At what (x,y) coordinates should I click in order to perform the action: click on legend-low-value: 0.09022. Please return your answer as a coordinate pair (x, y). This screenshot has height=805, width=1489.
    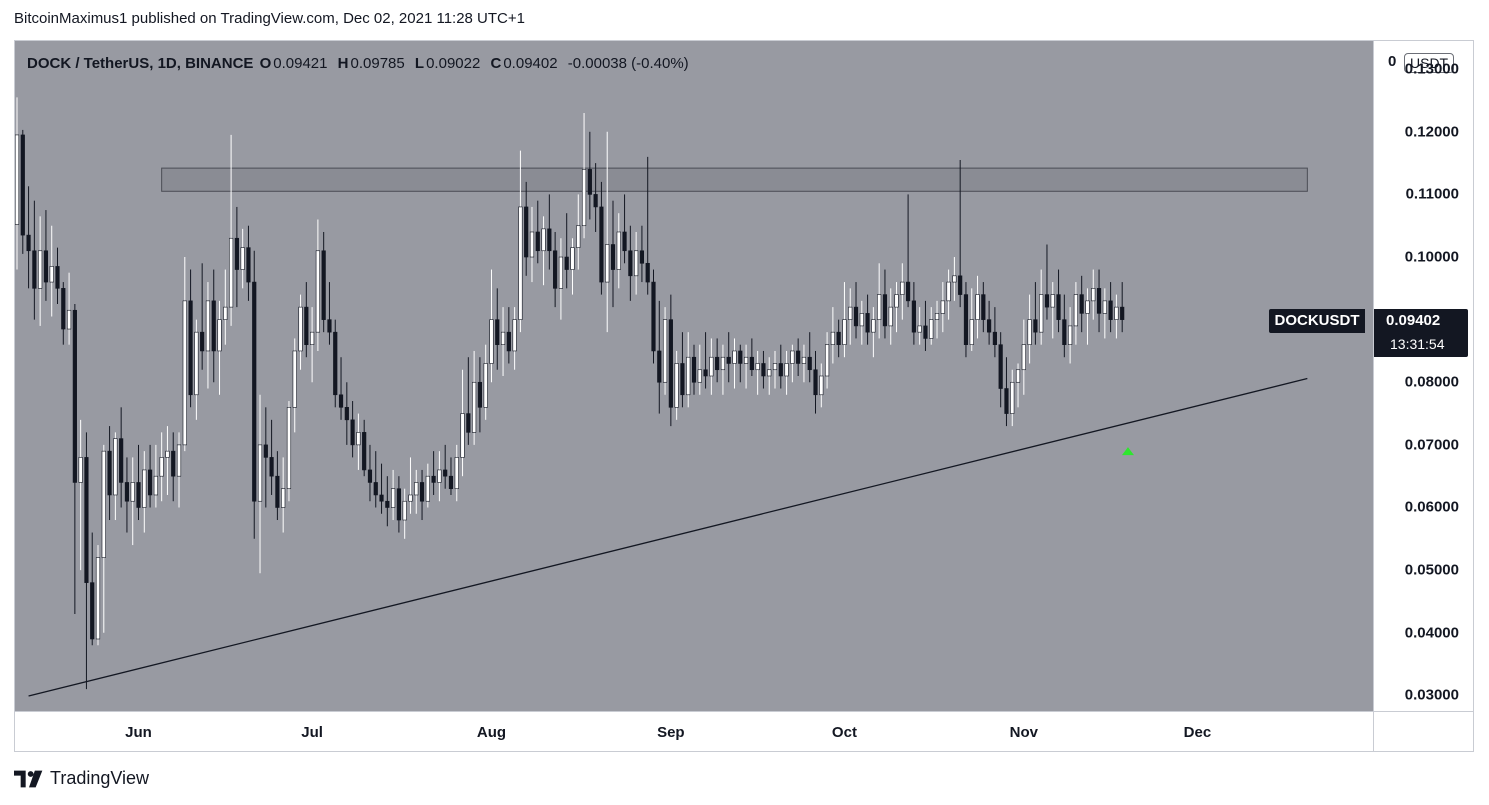
    Looking at the image, I should click on (453, 63).